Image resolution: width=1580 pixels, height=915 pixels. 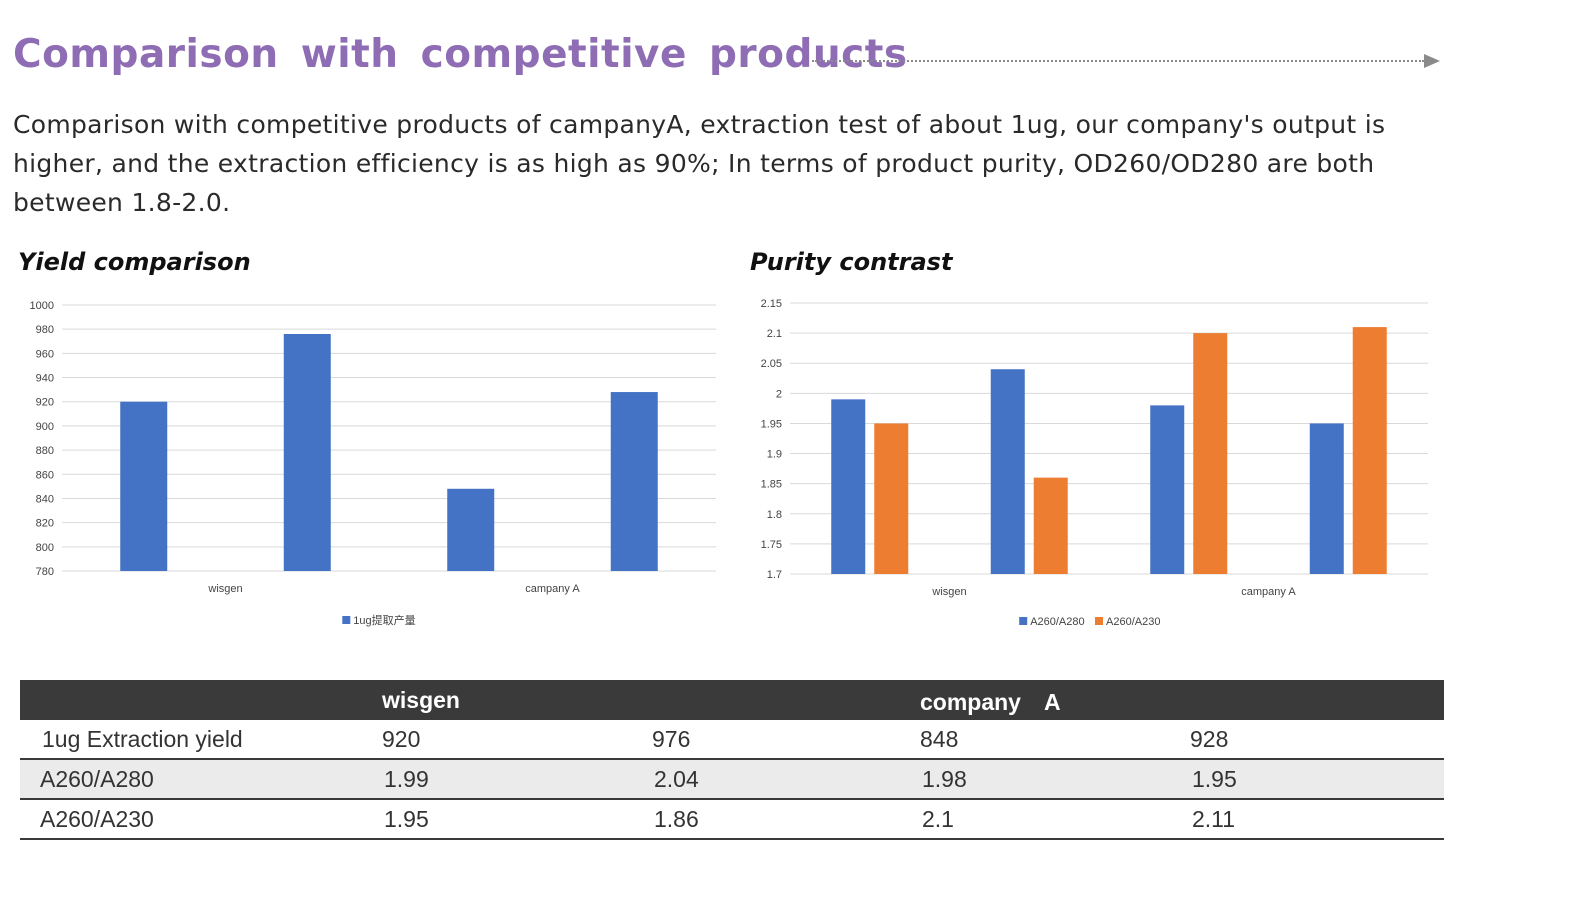 I want to click on table-cell: 2.1, so click(x=1055, y=819).